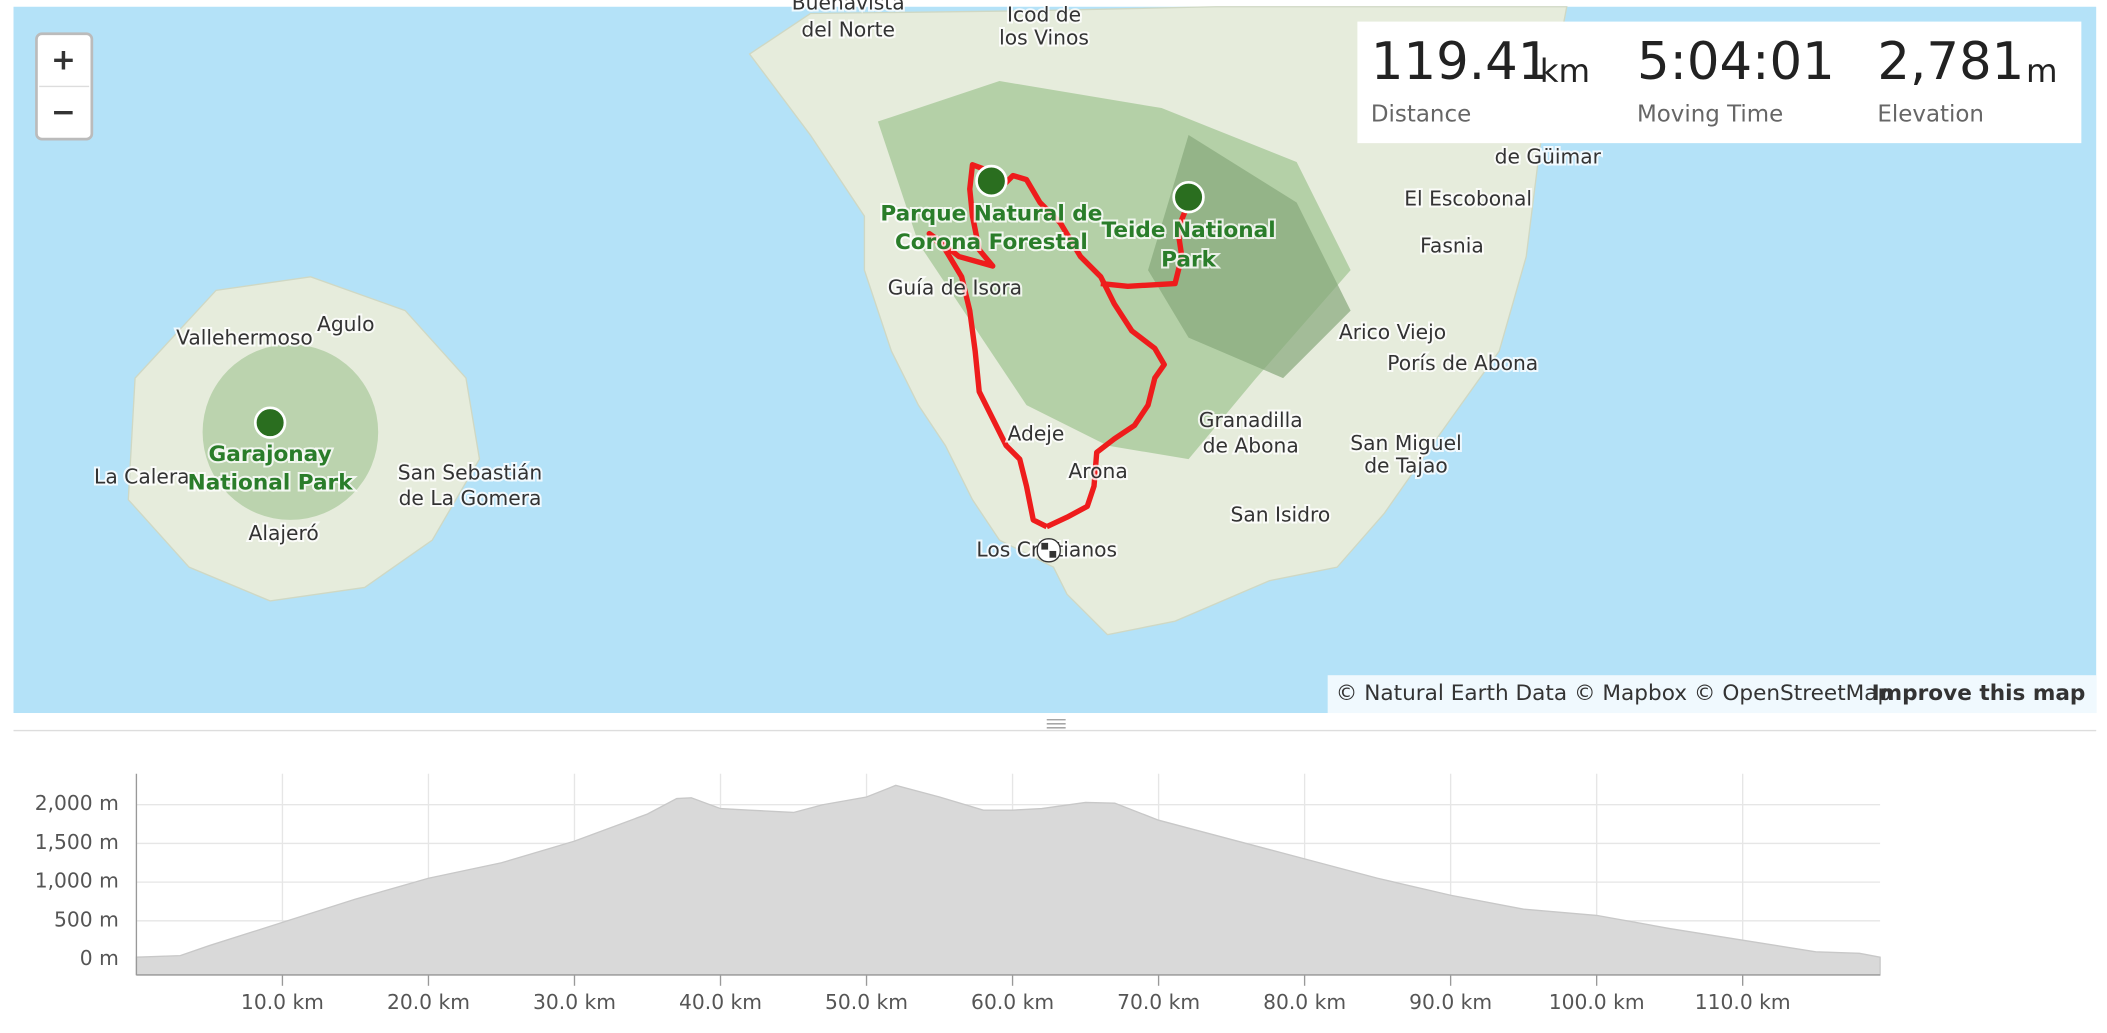 This screenshot has height=1033, width=2107. What do you see at coordinates (1736, 62) in the screenshot?
I see `stat-value: 5:04:01` at bounding box center [1736, 62].